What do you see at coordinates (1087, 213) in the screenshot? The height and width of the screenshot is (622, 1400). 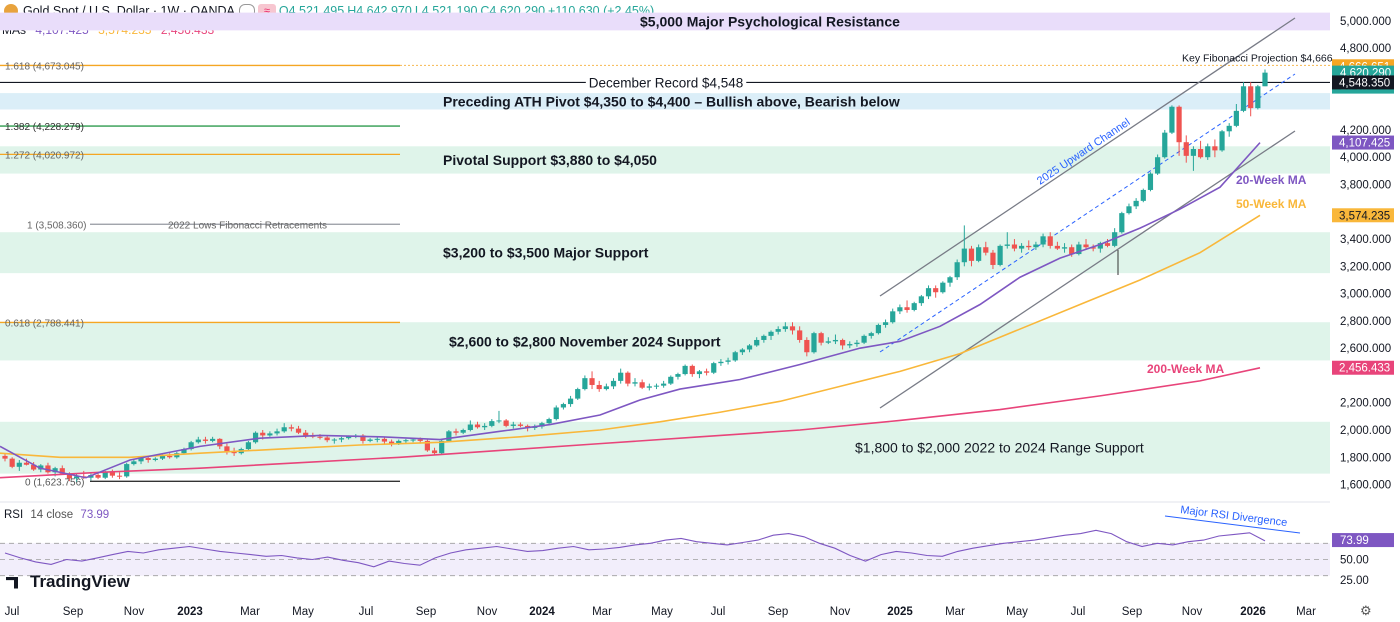 I see `channel-mid-line` at bounding box center [1087, 213].